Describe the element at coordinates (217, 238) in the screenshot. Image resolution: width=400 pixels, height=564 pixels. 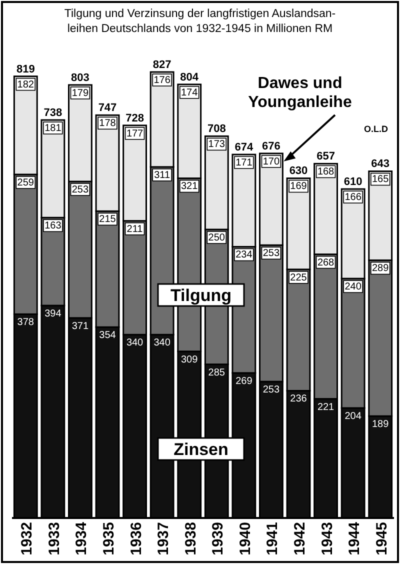
I see `data-label: 250` at that location.